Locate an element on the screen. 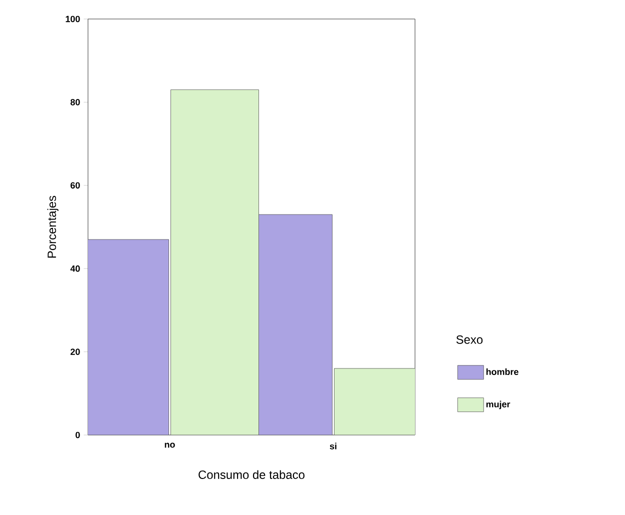 The height and width of the screenshot is (515, 625). x-tick-label: si is located at coordinates (333, 446).